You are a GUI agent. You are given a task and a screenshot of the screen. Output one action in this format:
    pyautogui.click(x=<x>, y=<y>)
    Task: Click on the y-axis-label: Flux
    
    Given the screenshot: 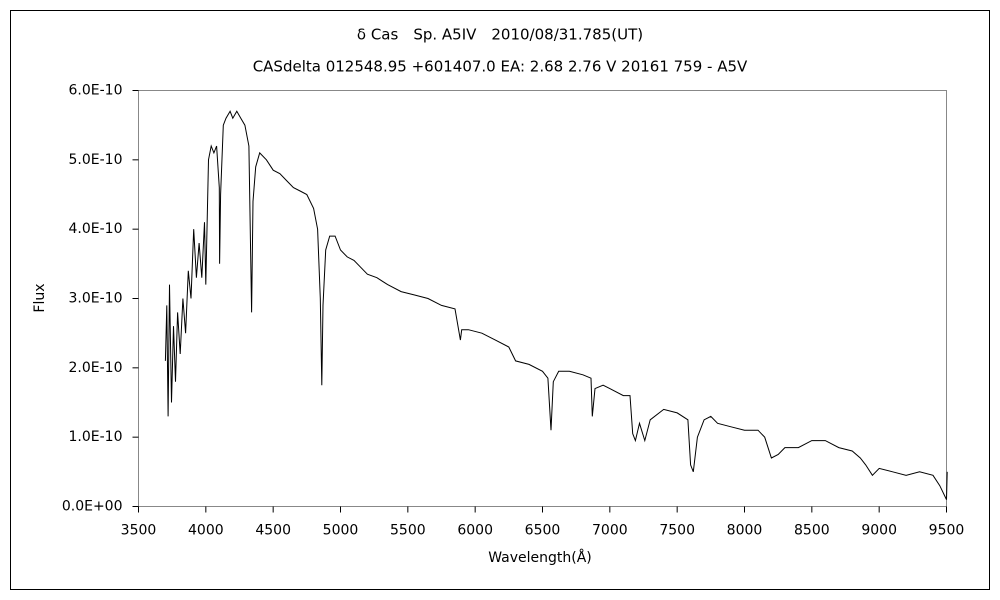 What is the action you would take?
    pyautogui.click(x=40, y=297)
    